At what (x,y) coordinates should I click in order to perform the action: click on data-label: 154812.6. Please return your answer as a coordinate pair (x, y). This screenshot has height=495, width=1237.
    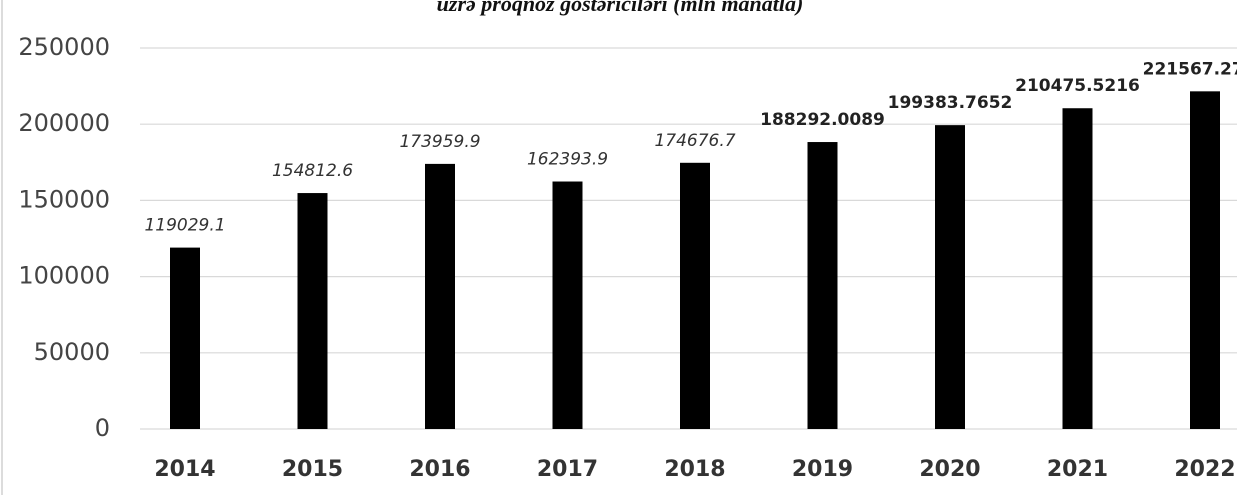
    Looking at the image, I should click on (312, 171).